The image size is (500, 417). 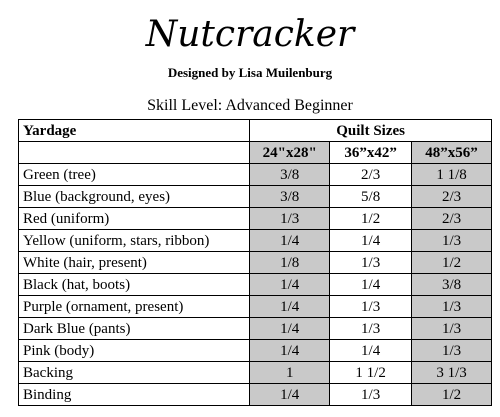 I want to click on fabric-label: Yellow (uniform, stars, ribbon), so click(x=134, y=240).